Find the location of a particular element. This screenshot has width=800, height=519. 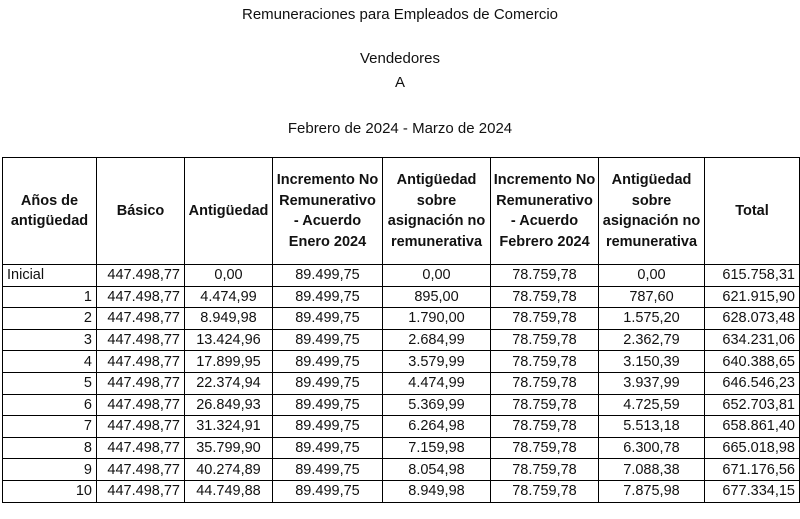

cell-total: 640.388,65 is located at coordinates (752, 361).